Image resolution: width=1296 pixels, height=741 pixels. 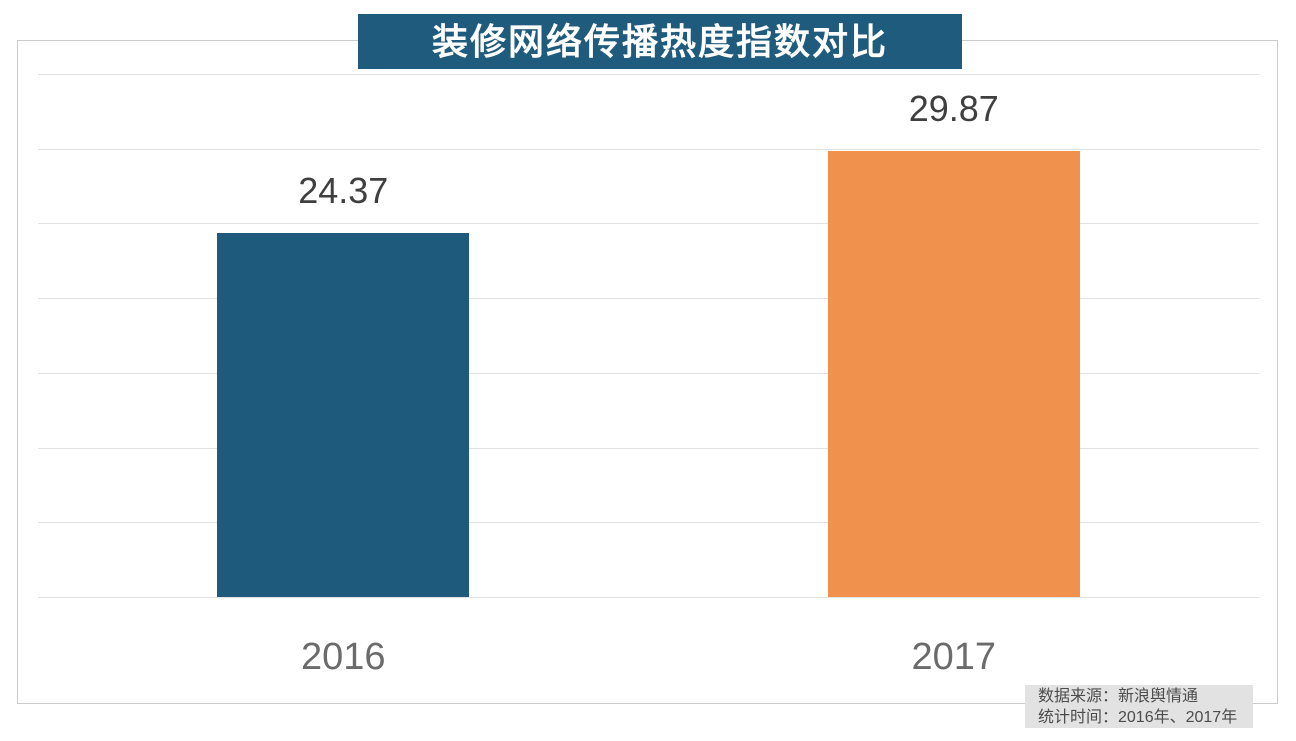 I want to click on x-axis-label-2017: 2017, so click(x=954, y=657).